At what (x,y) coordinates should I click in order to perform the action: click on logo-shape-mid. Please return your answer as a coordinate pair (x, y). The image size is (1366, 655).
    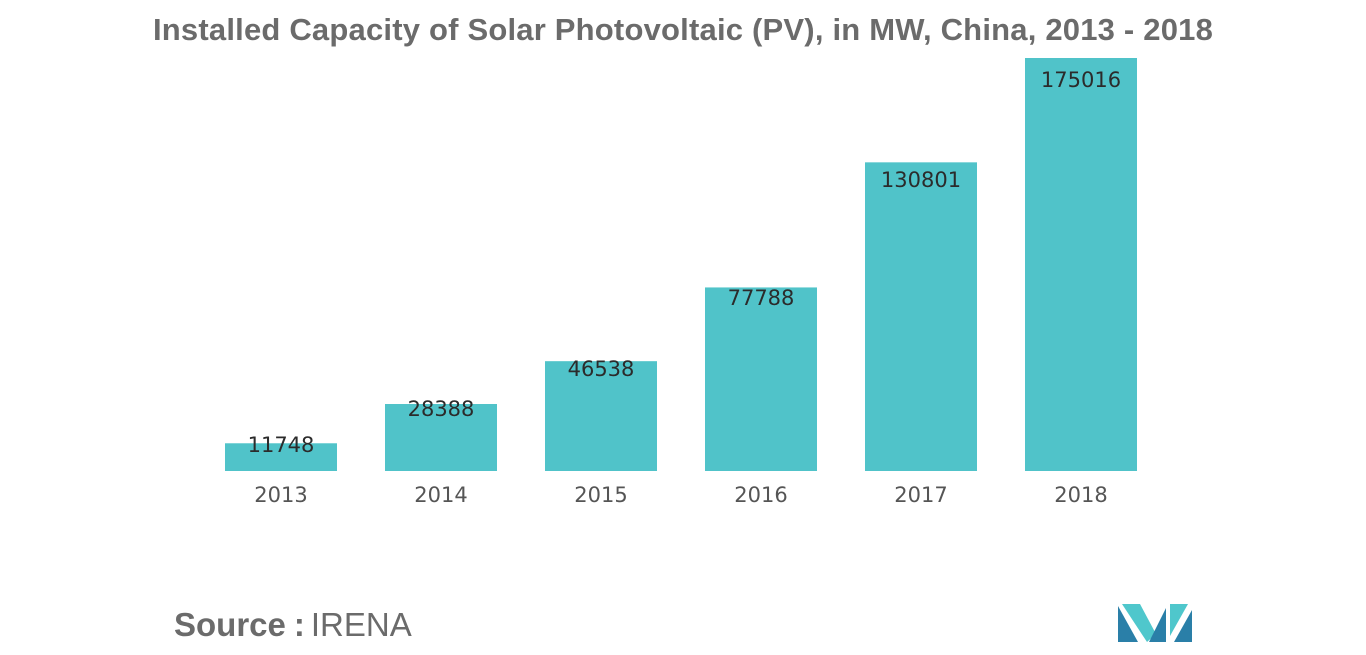
    Looking at the image, I should click on (1157, 625).